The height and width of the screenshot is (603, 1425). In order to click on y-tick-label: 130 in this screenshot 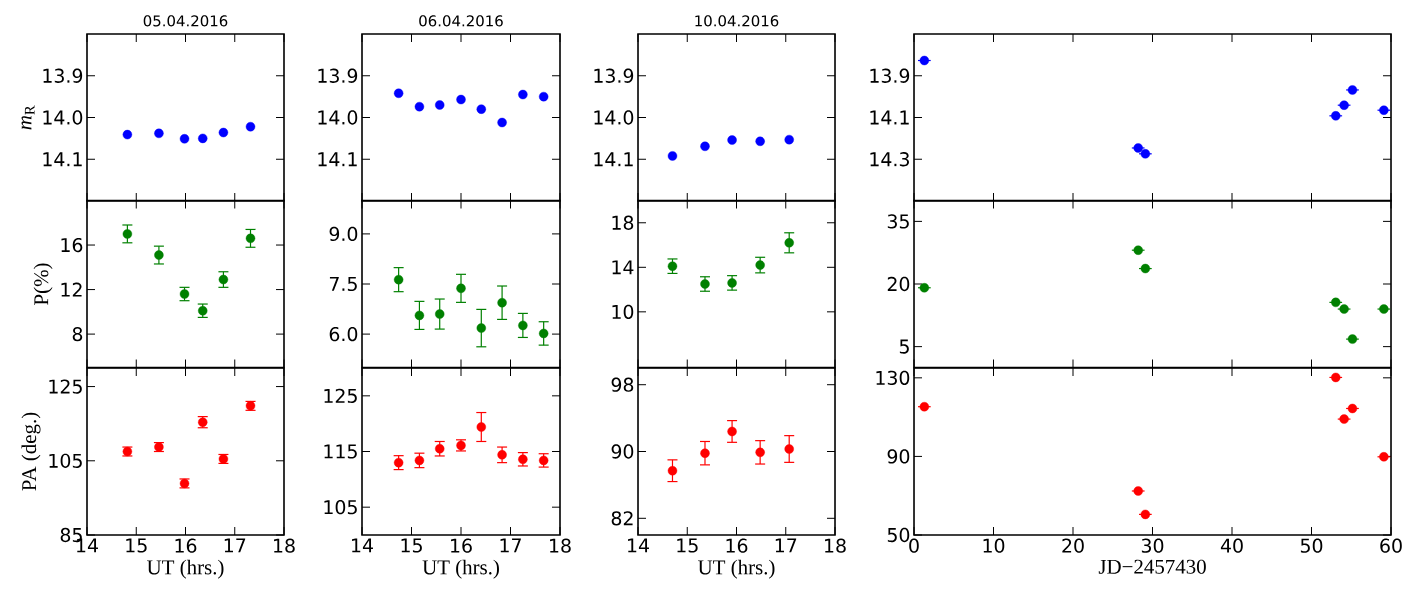, I will do `click(893, 377)`.